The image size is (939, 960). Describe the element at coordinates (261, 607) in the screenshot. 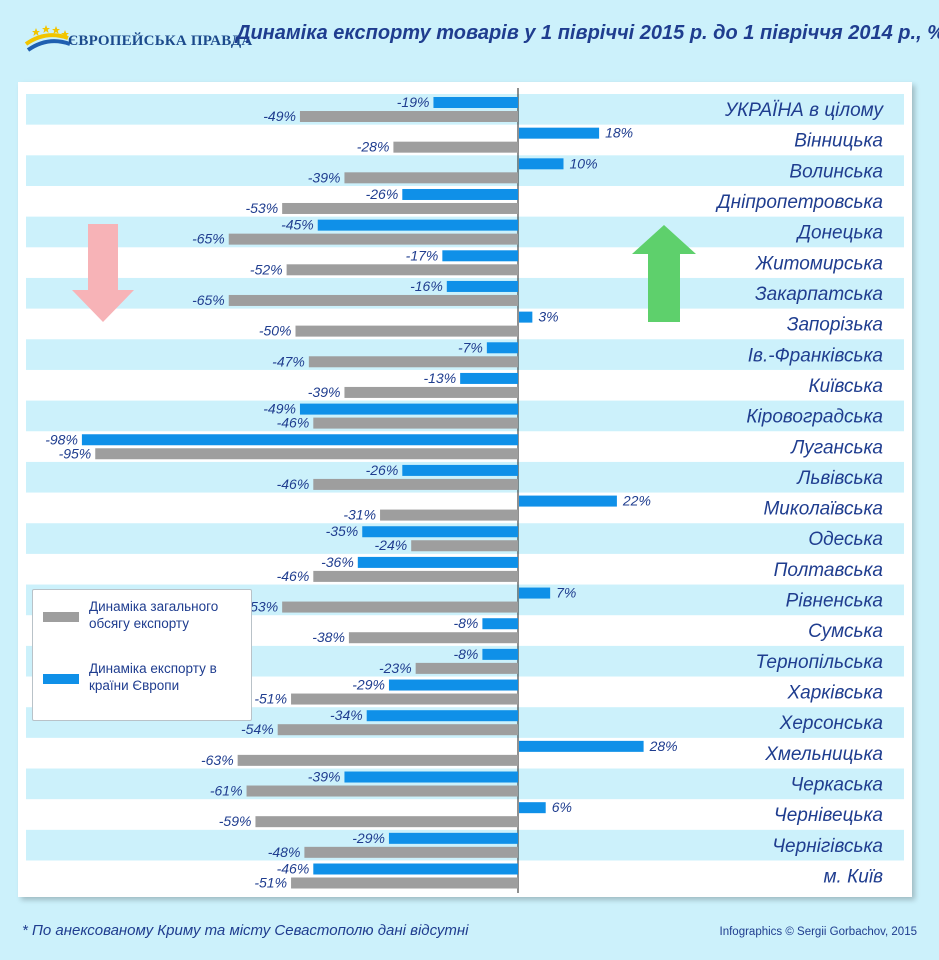

I see `total-value-label: -53%` at that location.